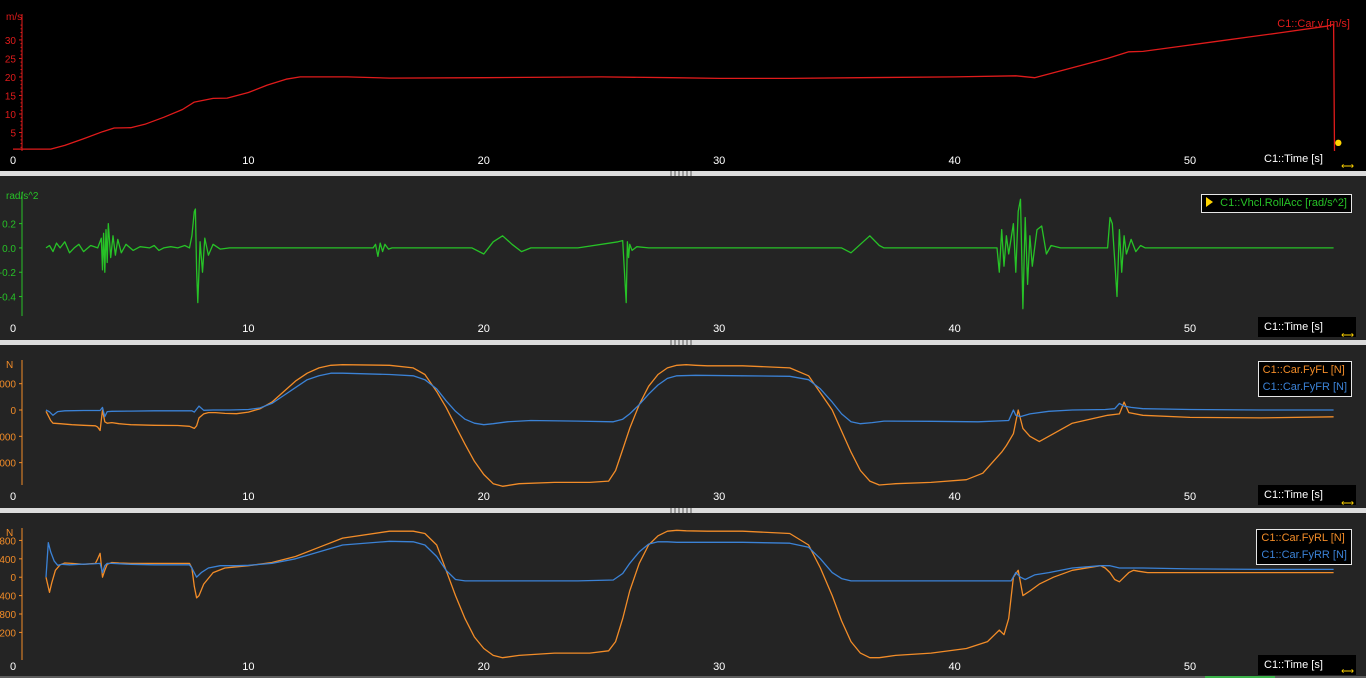 This screenshot has height=678, width=1366. I want to click on resize-handle-icon-2: ⟷, so click(1347, 335).